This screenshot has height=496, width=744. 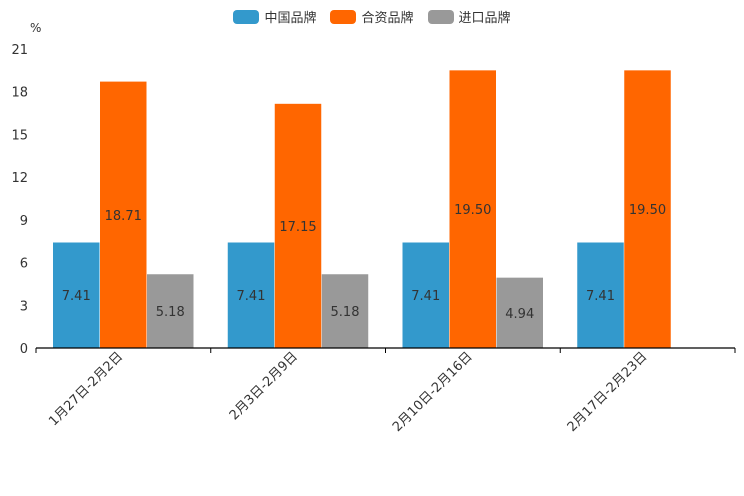 I want to click on legend-item-import-brand: 进口品牌, so click(x=469, y=16).